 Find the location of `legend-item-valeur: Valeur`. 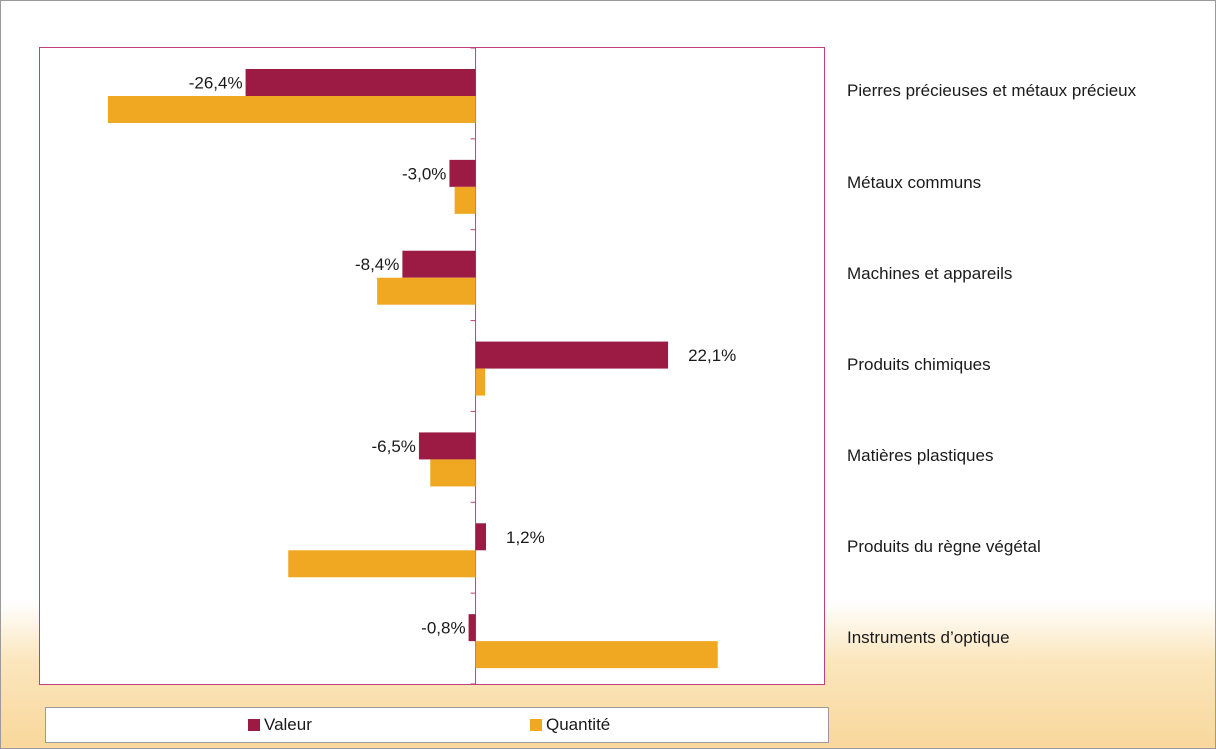

legend-item-valeur: Valeur is located at coordinates (280, 725).